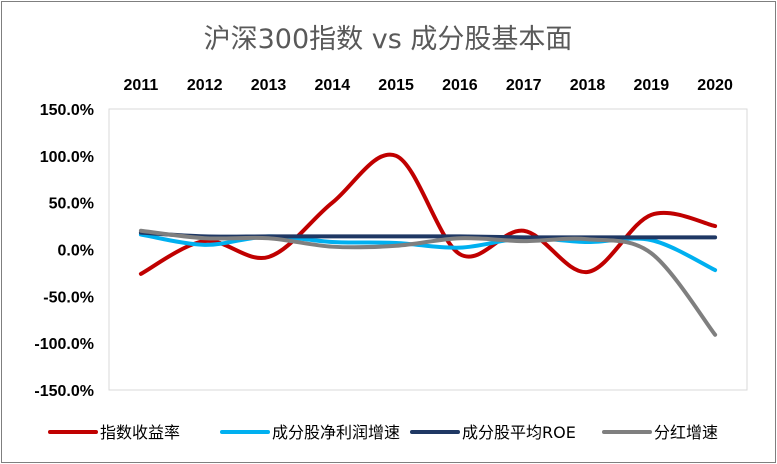  I want to click on x-tick-label-2012: 2012, so click(205, 85).